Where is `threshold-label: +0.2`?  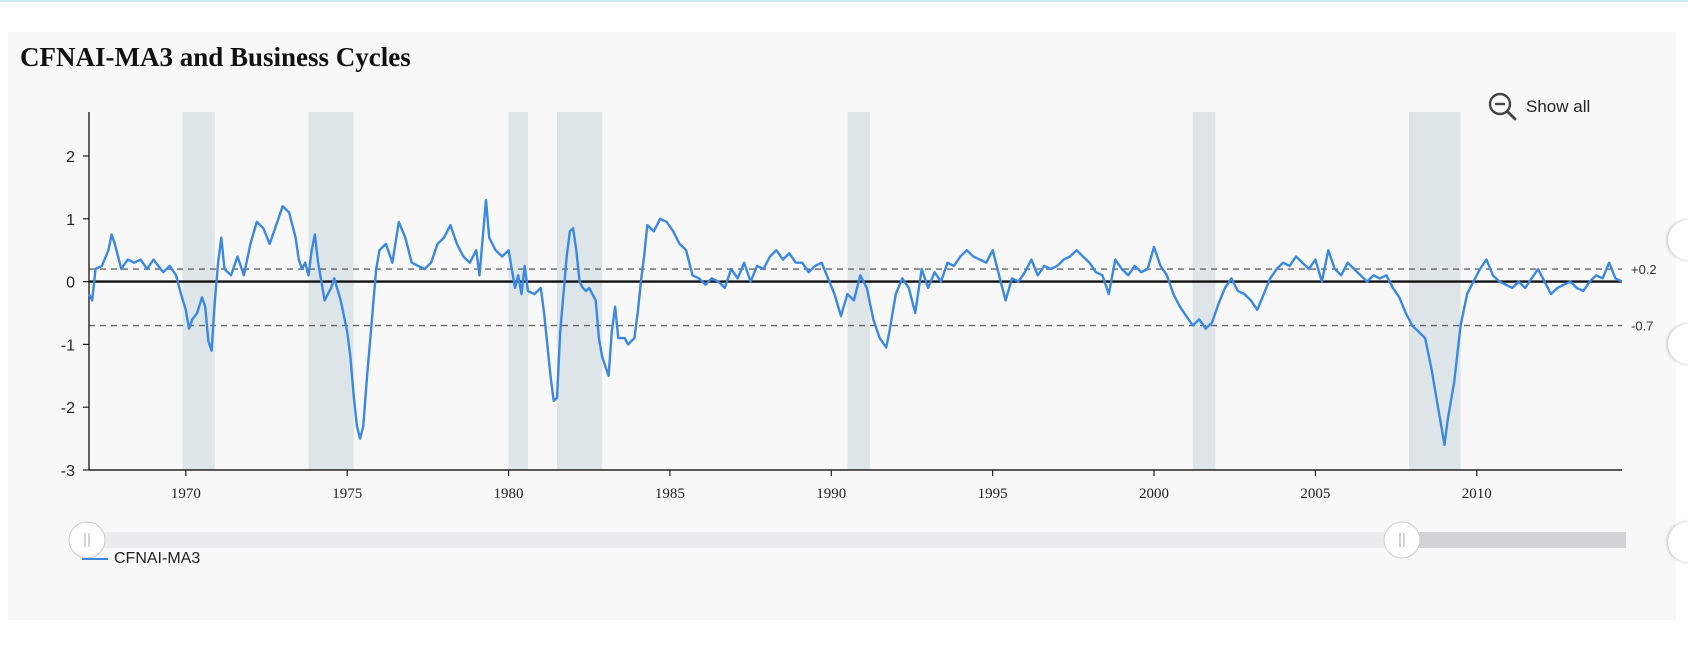 threshold-label: +0.2 is located at coordinates (1644, 269).